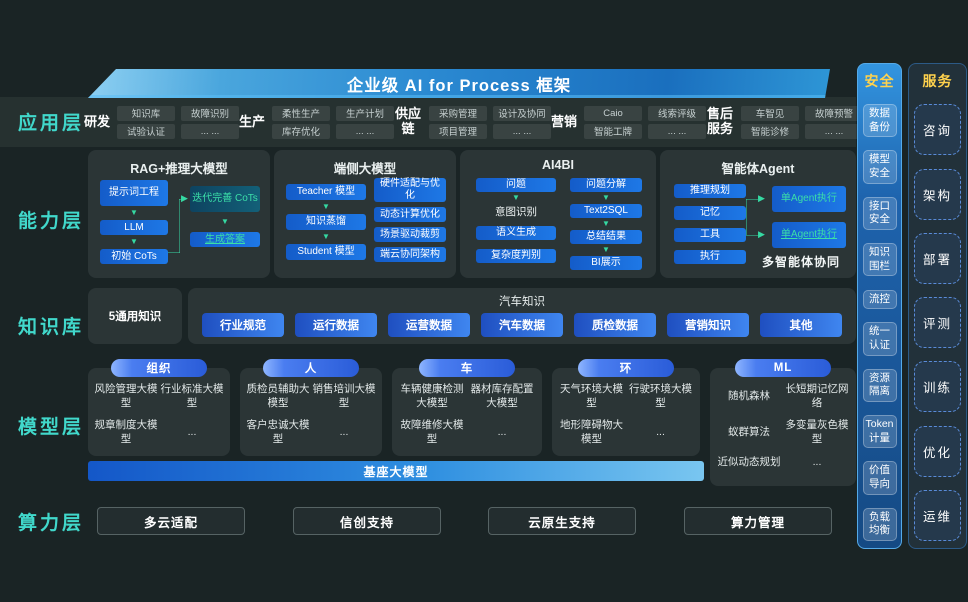 The height and width of the screenshot is (602, 968). Describe the element at coordinates (879, 385) in the screenshot. I see `security-item: 资源隔离` at that location.